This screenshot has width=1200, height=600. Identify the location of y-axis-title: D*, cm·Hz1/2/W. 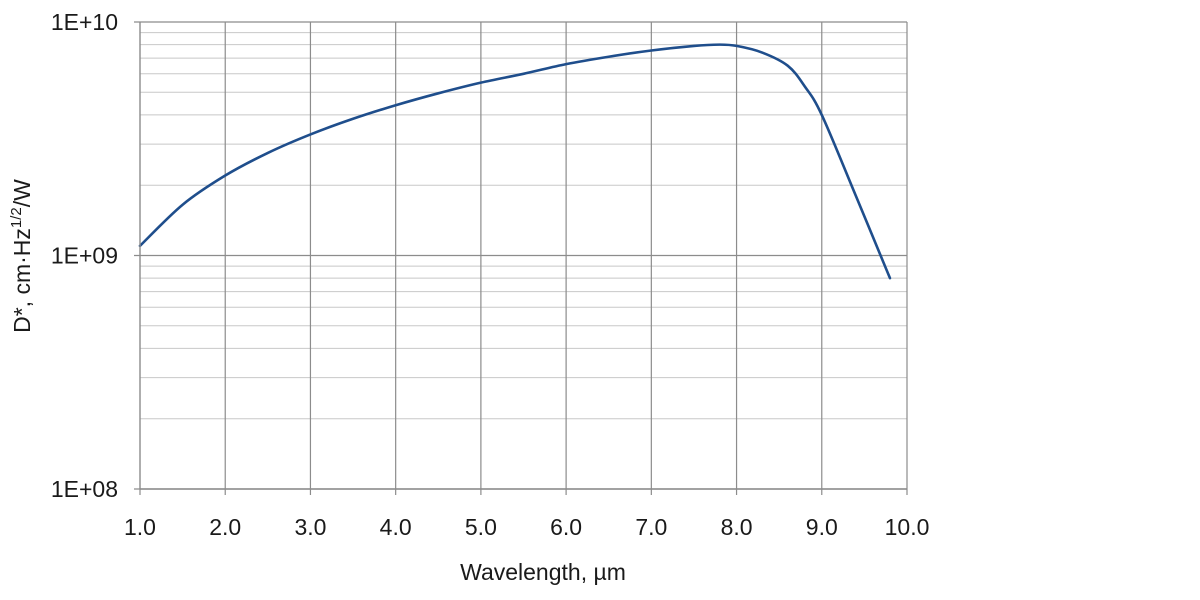
(21, 256).